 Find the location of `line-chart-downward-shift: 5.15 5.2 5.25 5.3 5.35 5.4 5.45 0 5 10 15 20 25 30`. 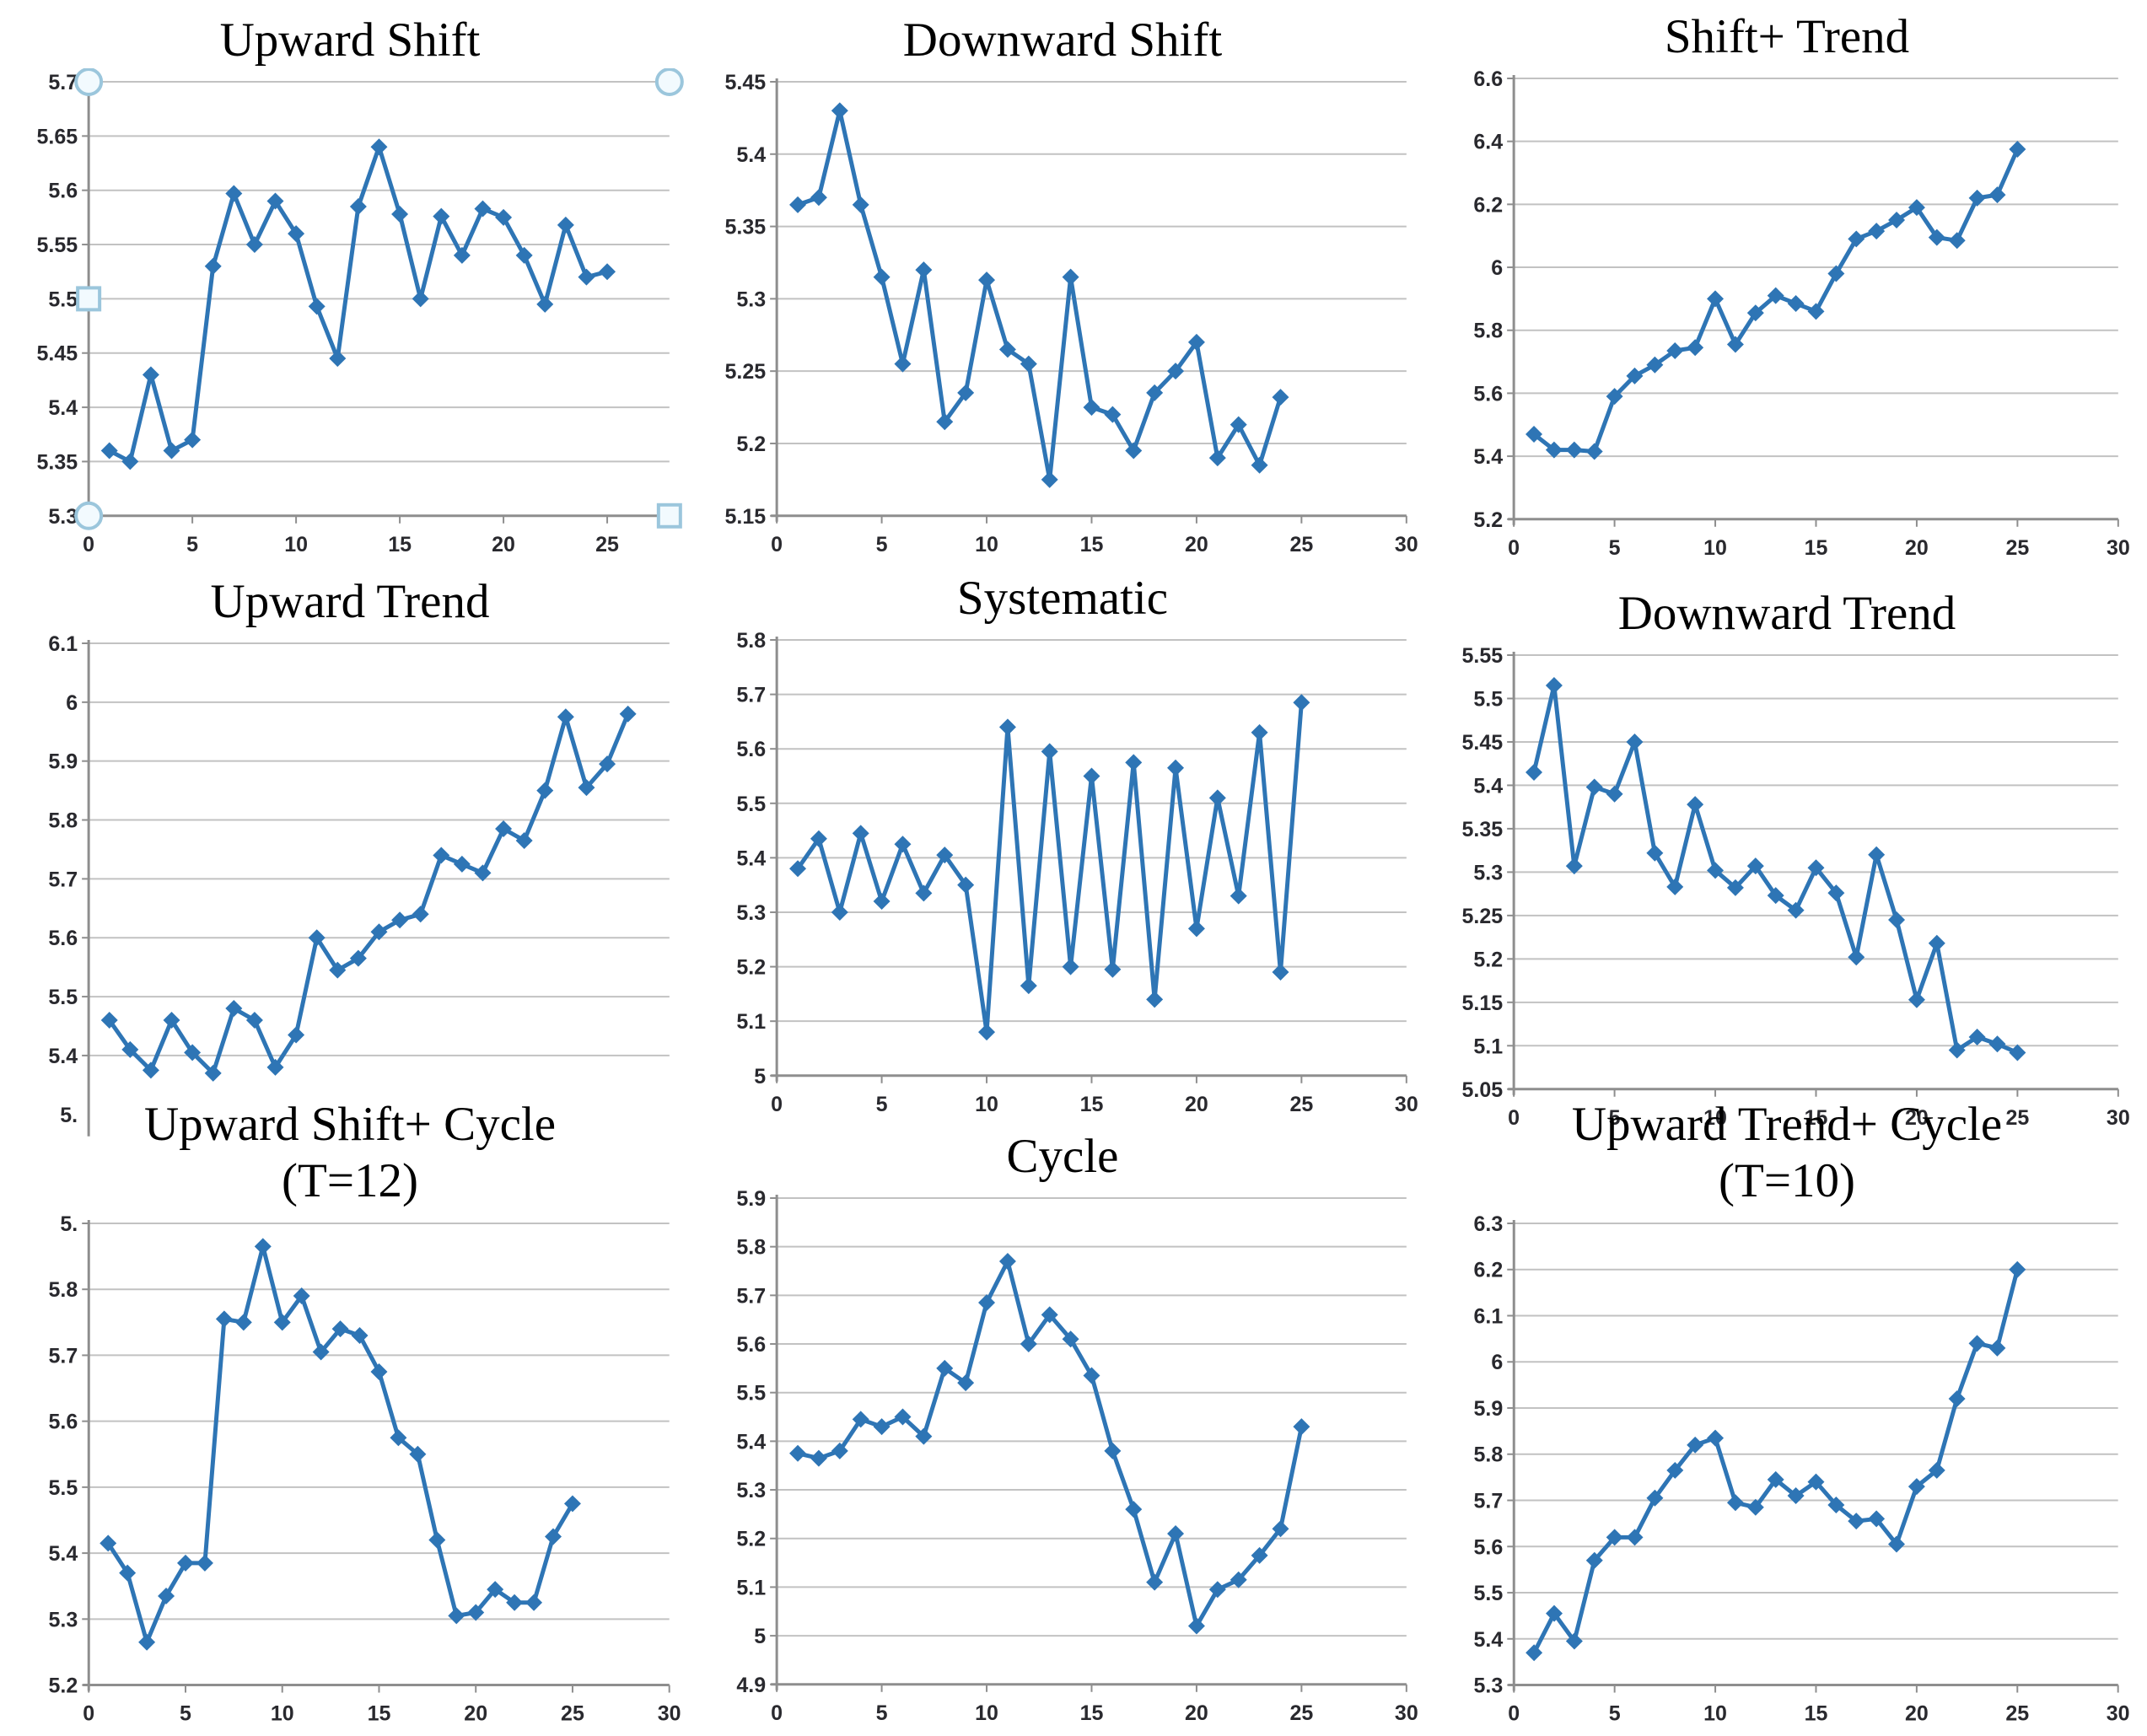

line-chart-downward-shift: 5.15 5.2 5.25 5.3 5.35 5.4 5.45 0 5 10 15 20 25 30 is located at coordinates (1063, 315).